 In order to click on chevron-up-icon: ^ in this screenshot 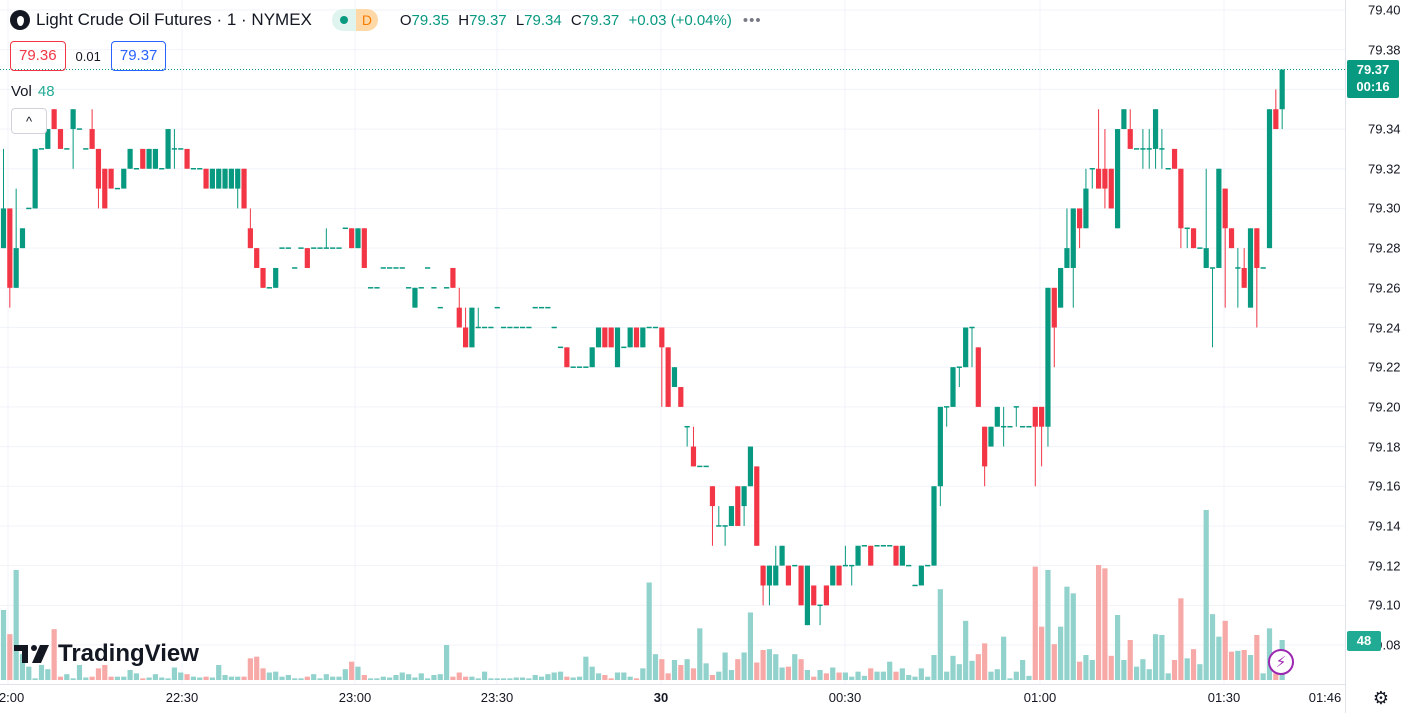, I will do `click(29, 121)`.